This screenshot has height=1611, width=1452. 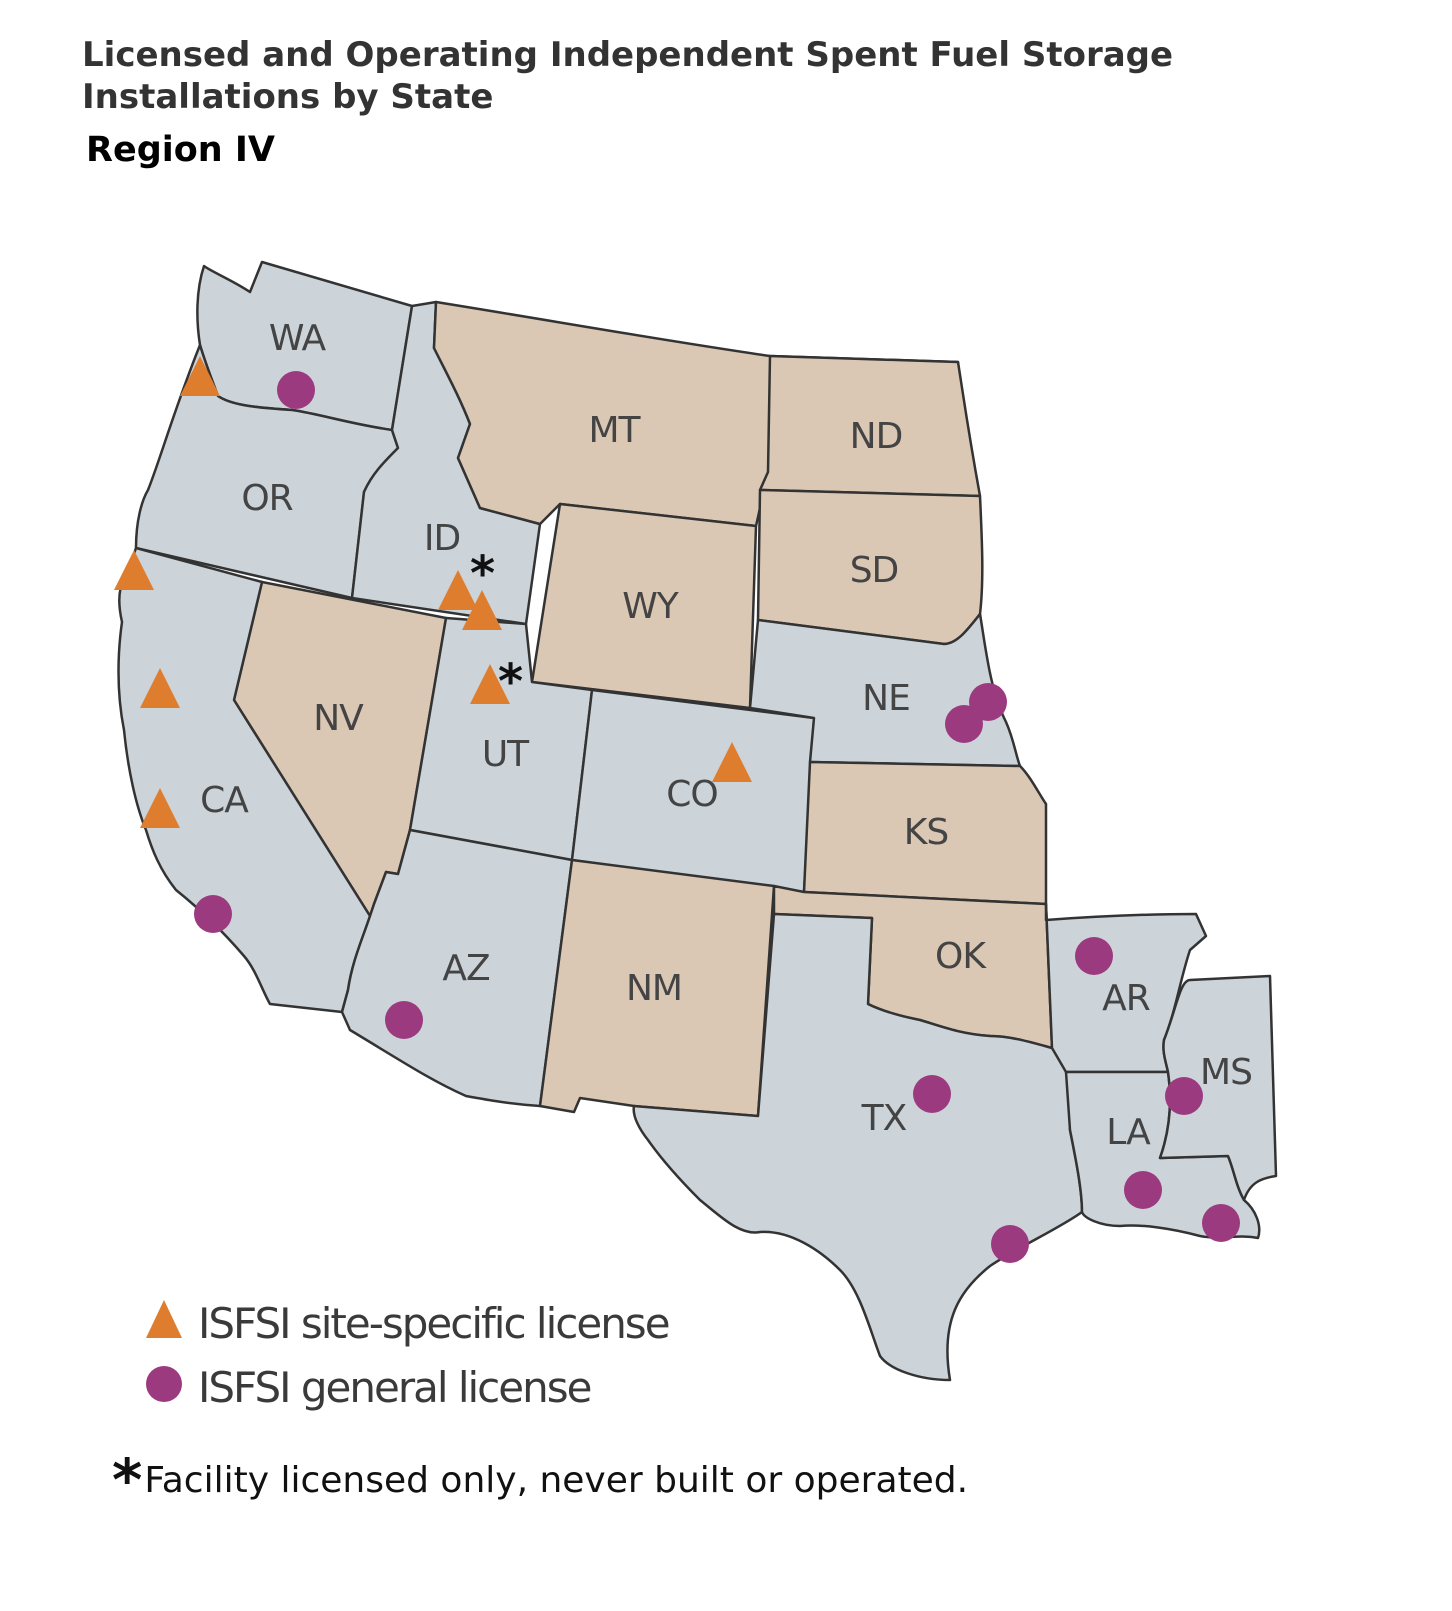 What do you see at coordinates (858, 1147) in the screenshot?
I see `state-tx` at bounding box center [858, 1147].